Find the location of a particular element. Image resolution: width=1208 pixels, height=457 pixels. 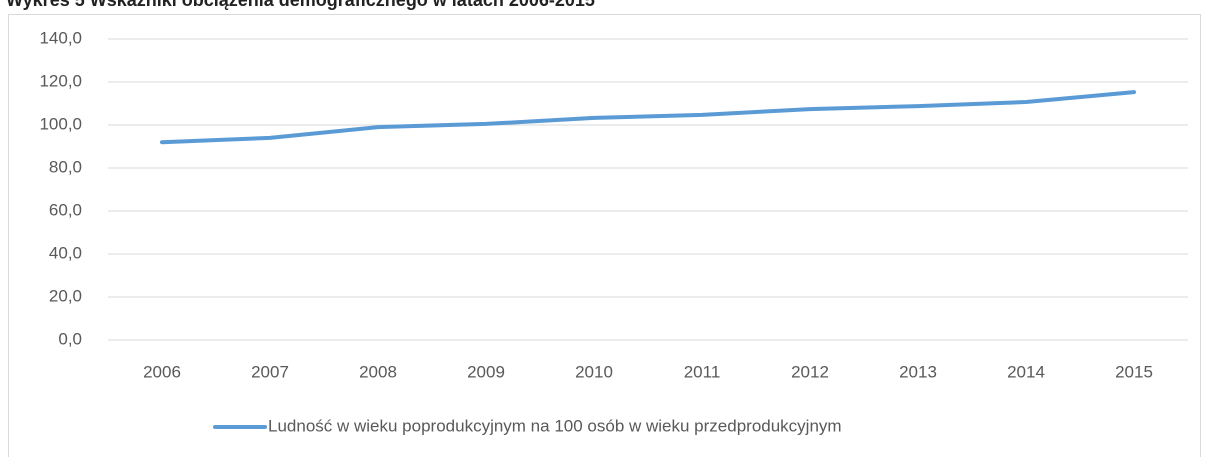

x-tick-label: 2014 is located at coordinates (1026, 371).